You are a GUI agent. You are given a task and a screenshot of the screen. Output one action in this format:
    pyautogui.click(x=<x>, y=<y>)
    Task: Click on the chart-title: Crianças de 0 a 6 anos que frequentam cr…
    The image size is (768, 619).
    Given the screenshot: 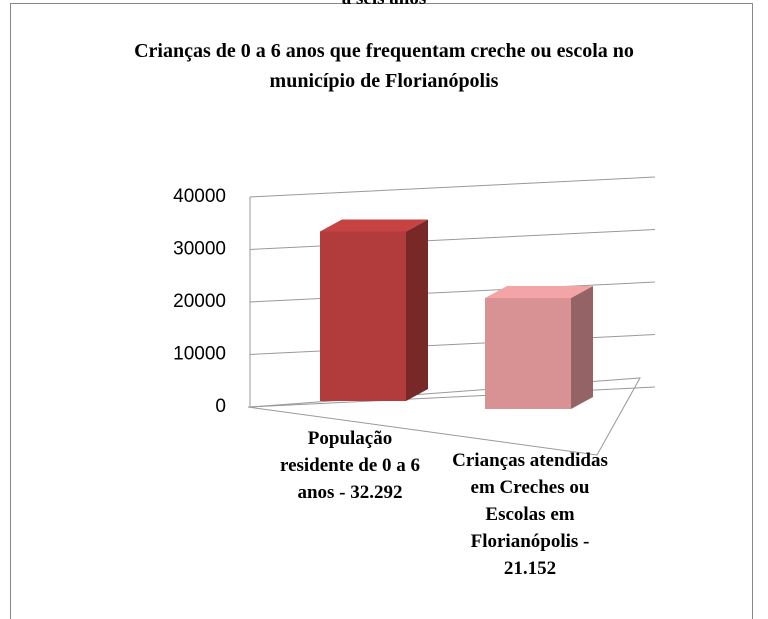 What is the action you would take?
    pyautogui.click(x=384, y=66)
    